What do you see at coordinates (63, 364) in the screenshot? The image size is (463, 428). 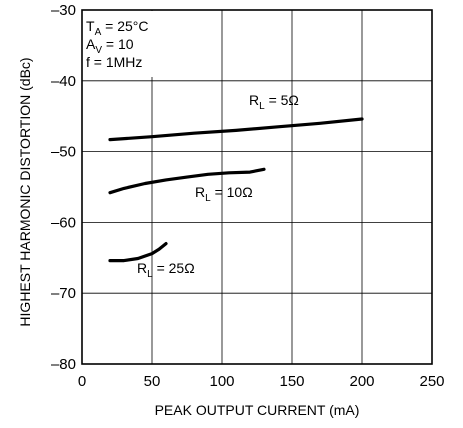 I see `y-tick-label: –80` at bounding box center [63, 364].